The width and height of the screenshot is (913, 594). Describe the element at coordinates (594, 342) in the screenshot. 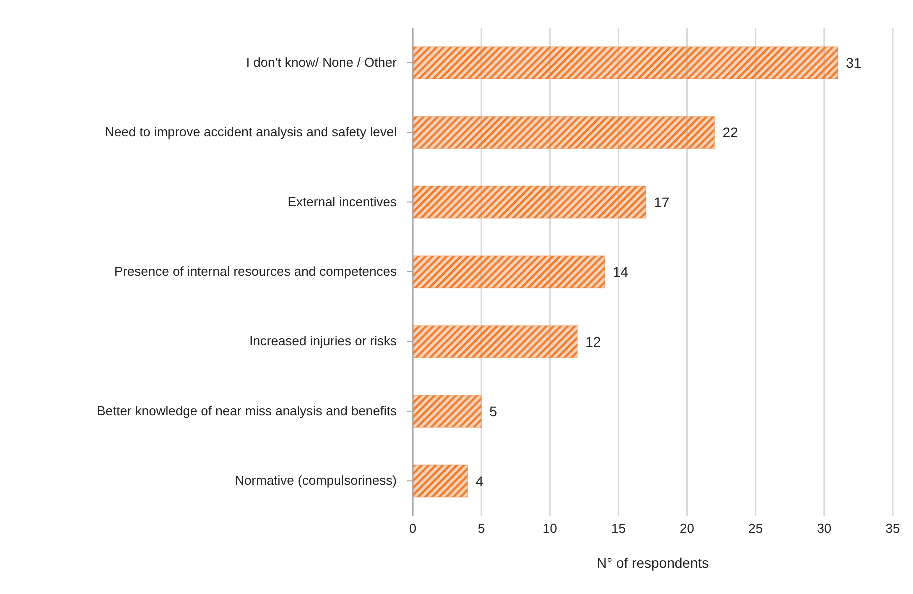

I see `data-label: 12` at that location.